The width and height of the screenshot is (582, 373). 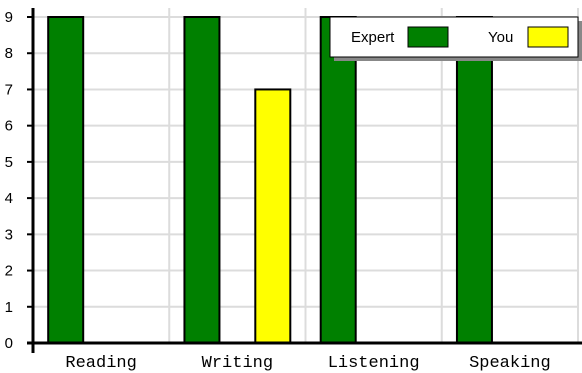 I want to click on y-tick-label: 9, so click(x=9, y=17).